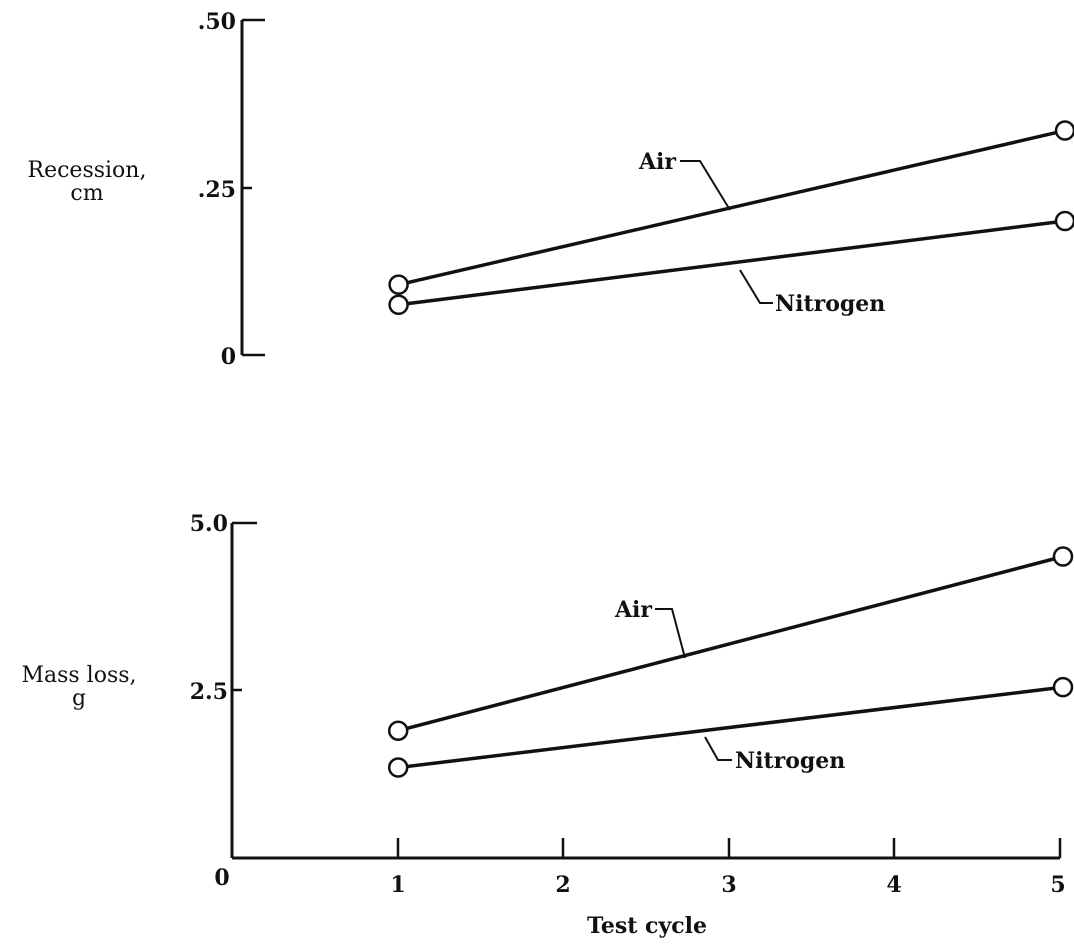 The width and height of the screenshot is (1074, 947). Describe the element at coordinates (217, 22) in the screenshot. I see `top-y-tick-label: .50` at that location.